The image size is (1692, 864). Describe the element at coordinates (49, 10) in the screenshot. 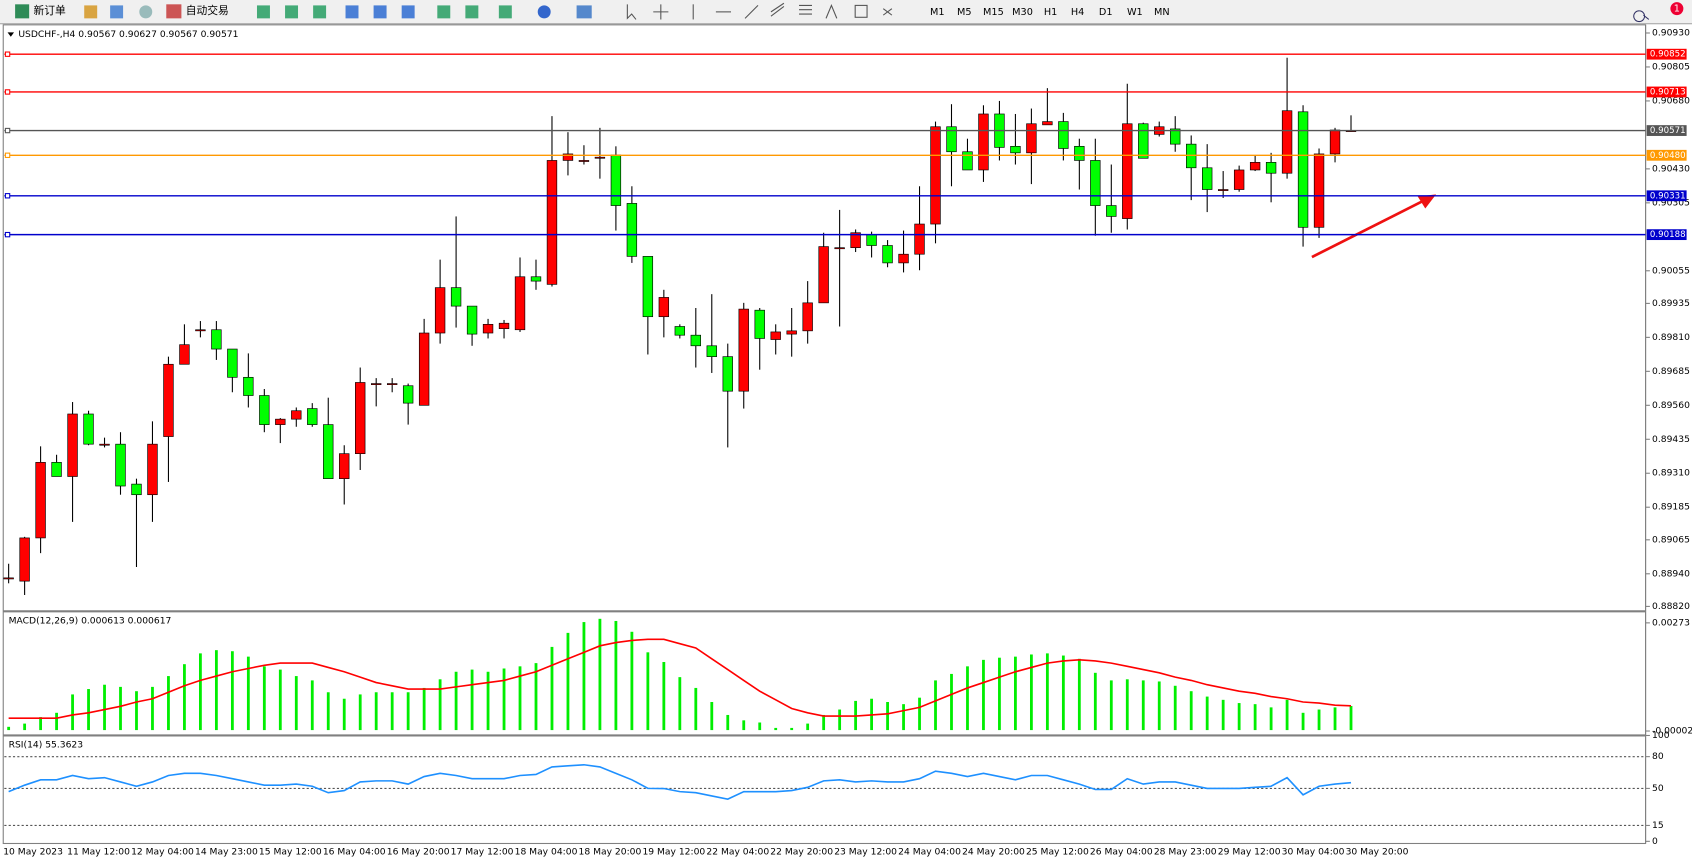

I see `new-order: 新订单` at that location.